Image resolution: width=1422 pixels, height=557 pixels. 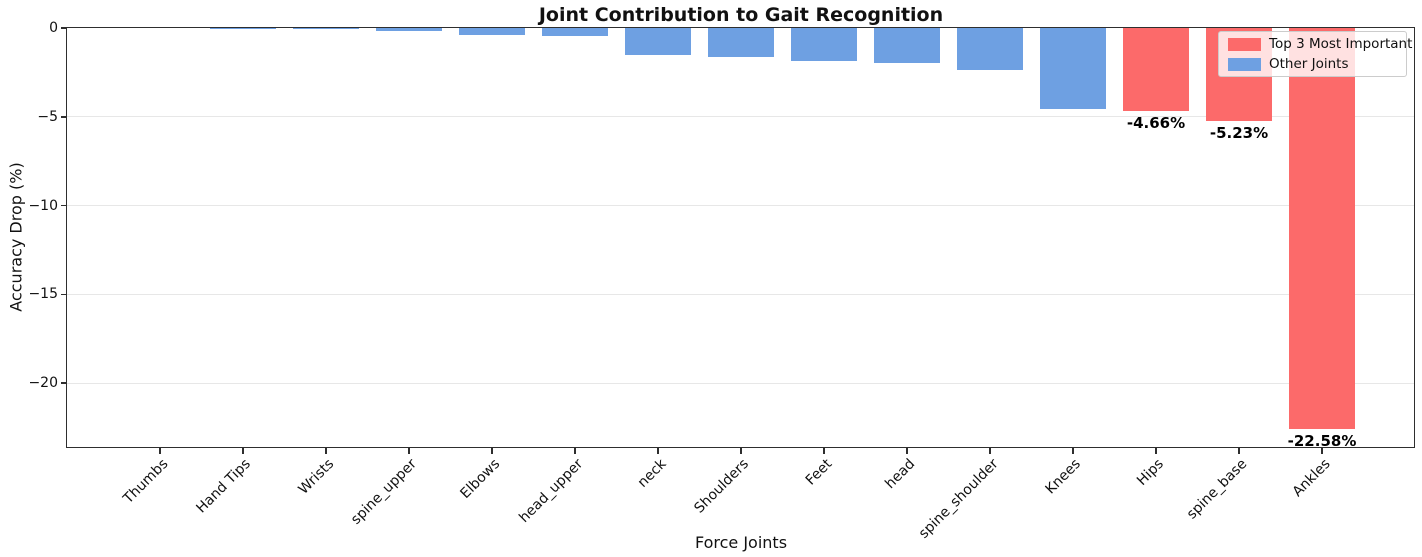 I want to click on legend-item-other: Other Joints, so click(x=1312, y=64).